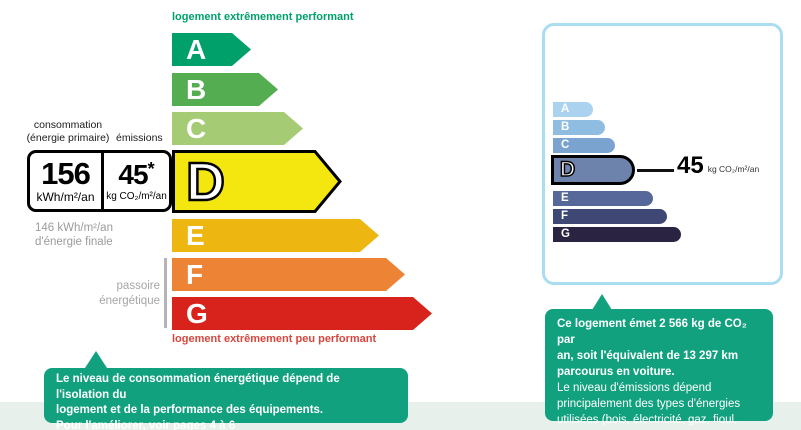 Image resolution: width=801 pixels, height=430 pixels. I want to click on energy-class-arrow-a: A, so click(211, 49).